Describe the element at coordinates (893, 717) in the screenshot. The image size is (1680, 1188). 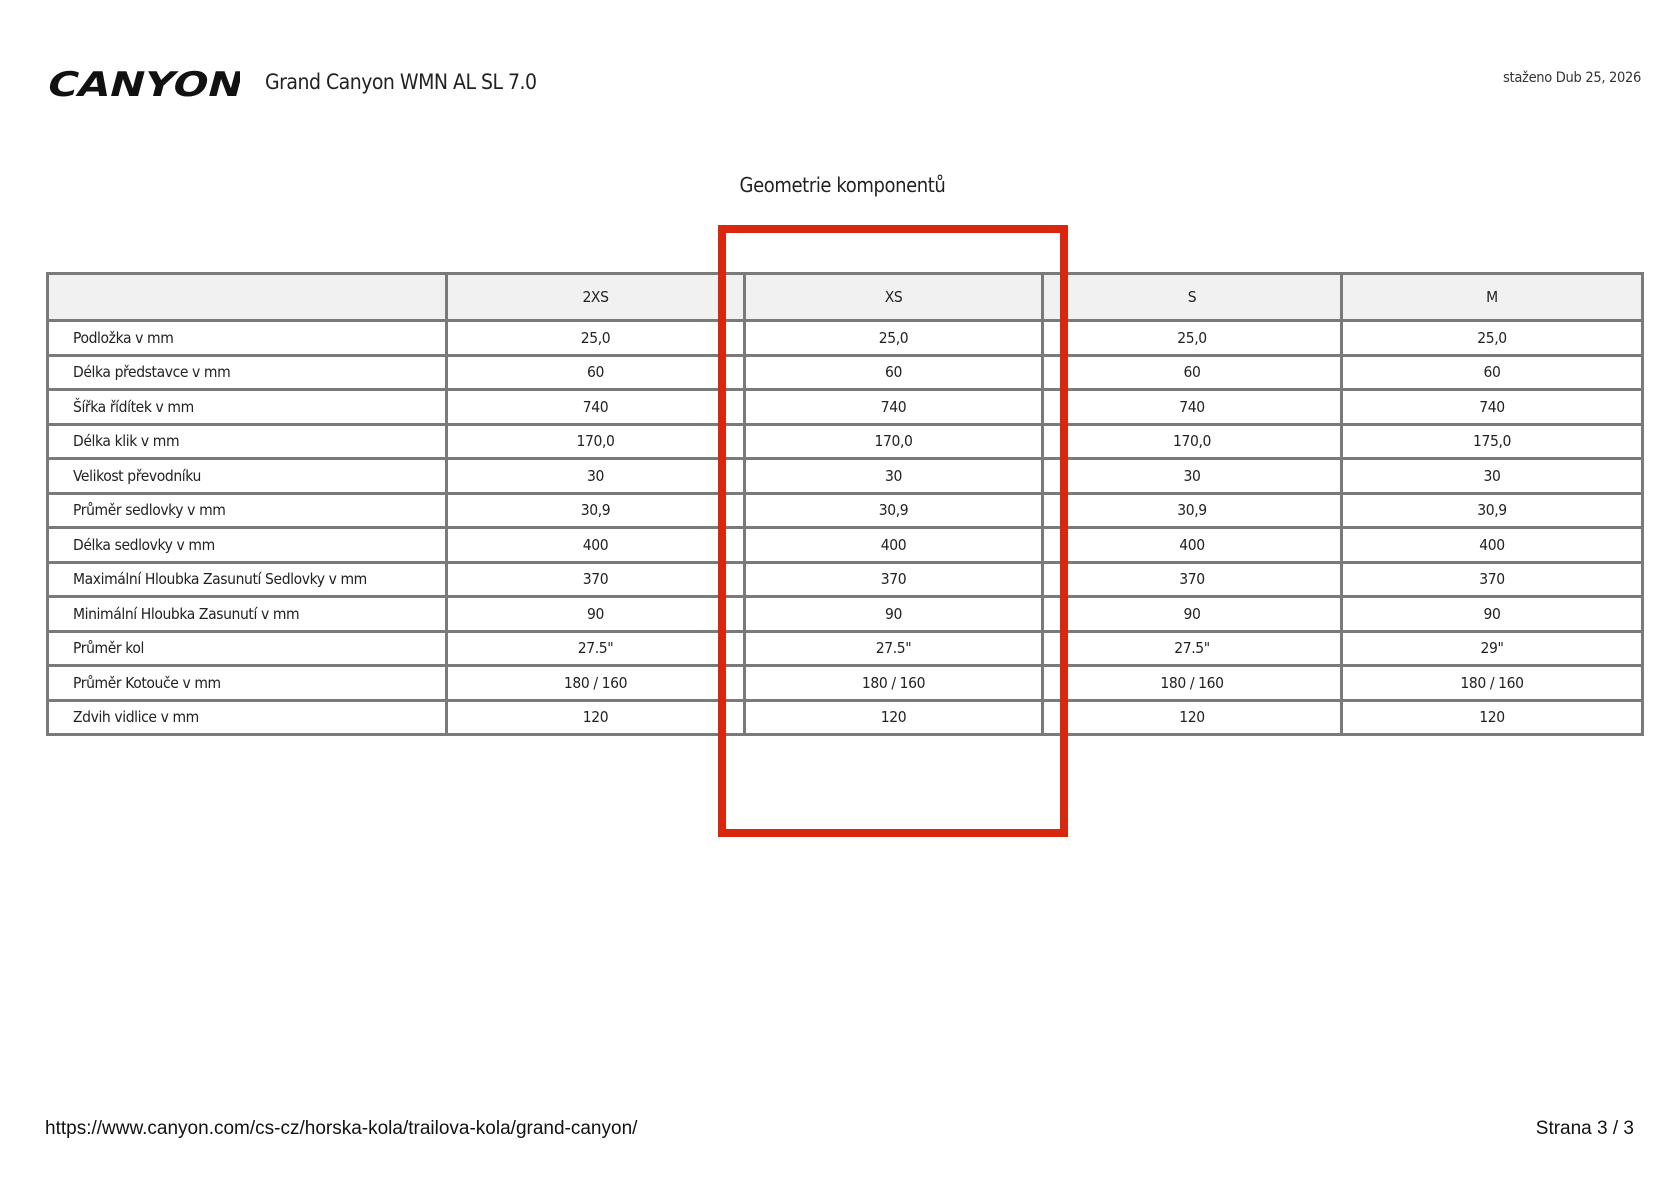
I see `cell-xs: 120` at that location.